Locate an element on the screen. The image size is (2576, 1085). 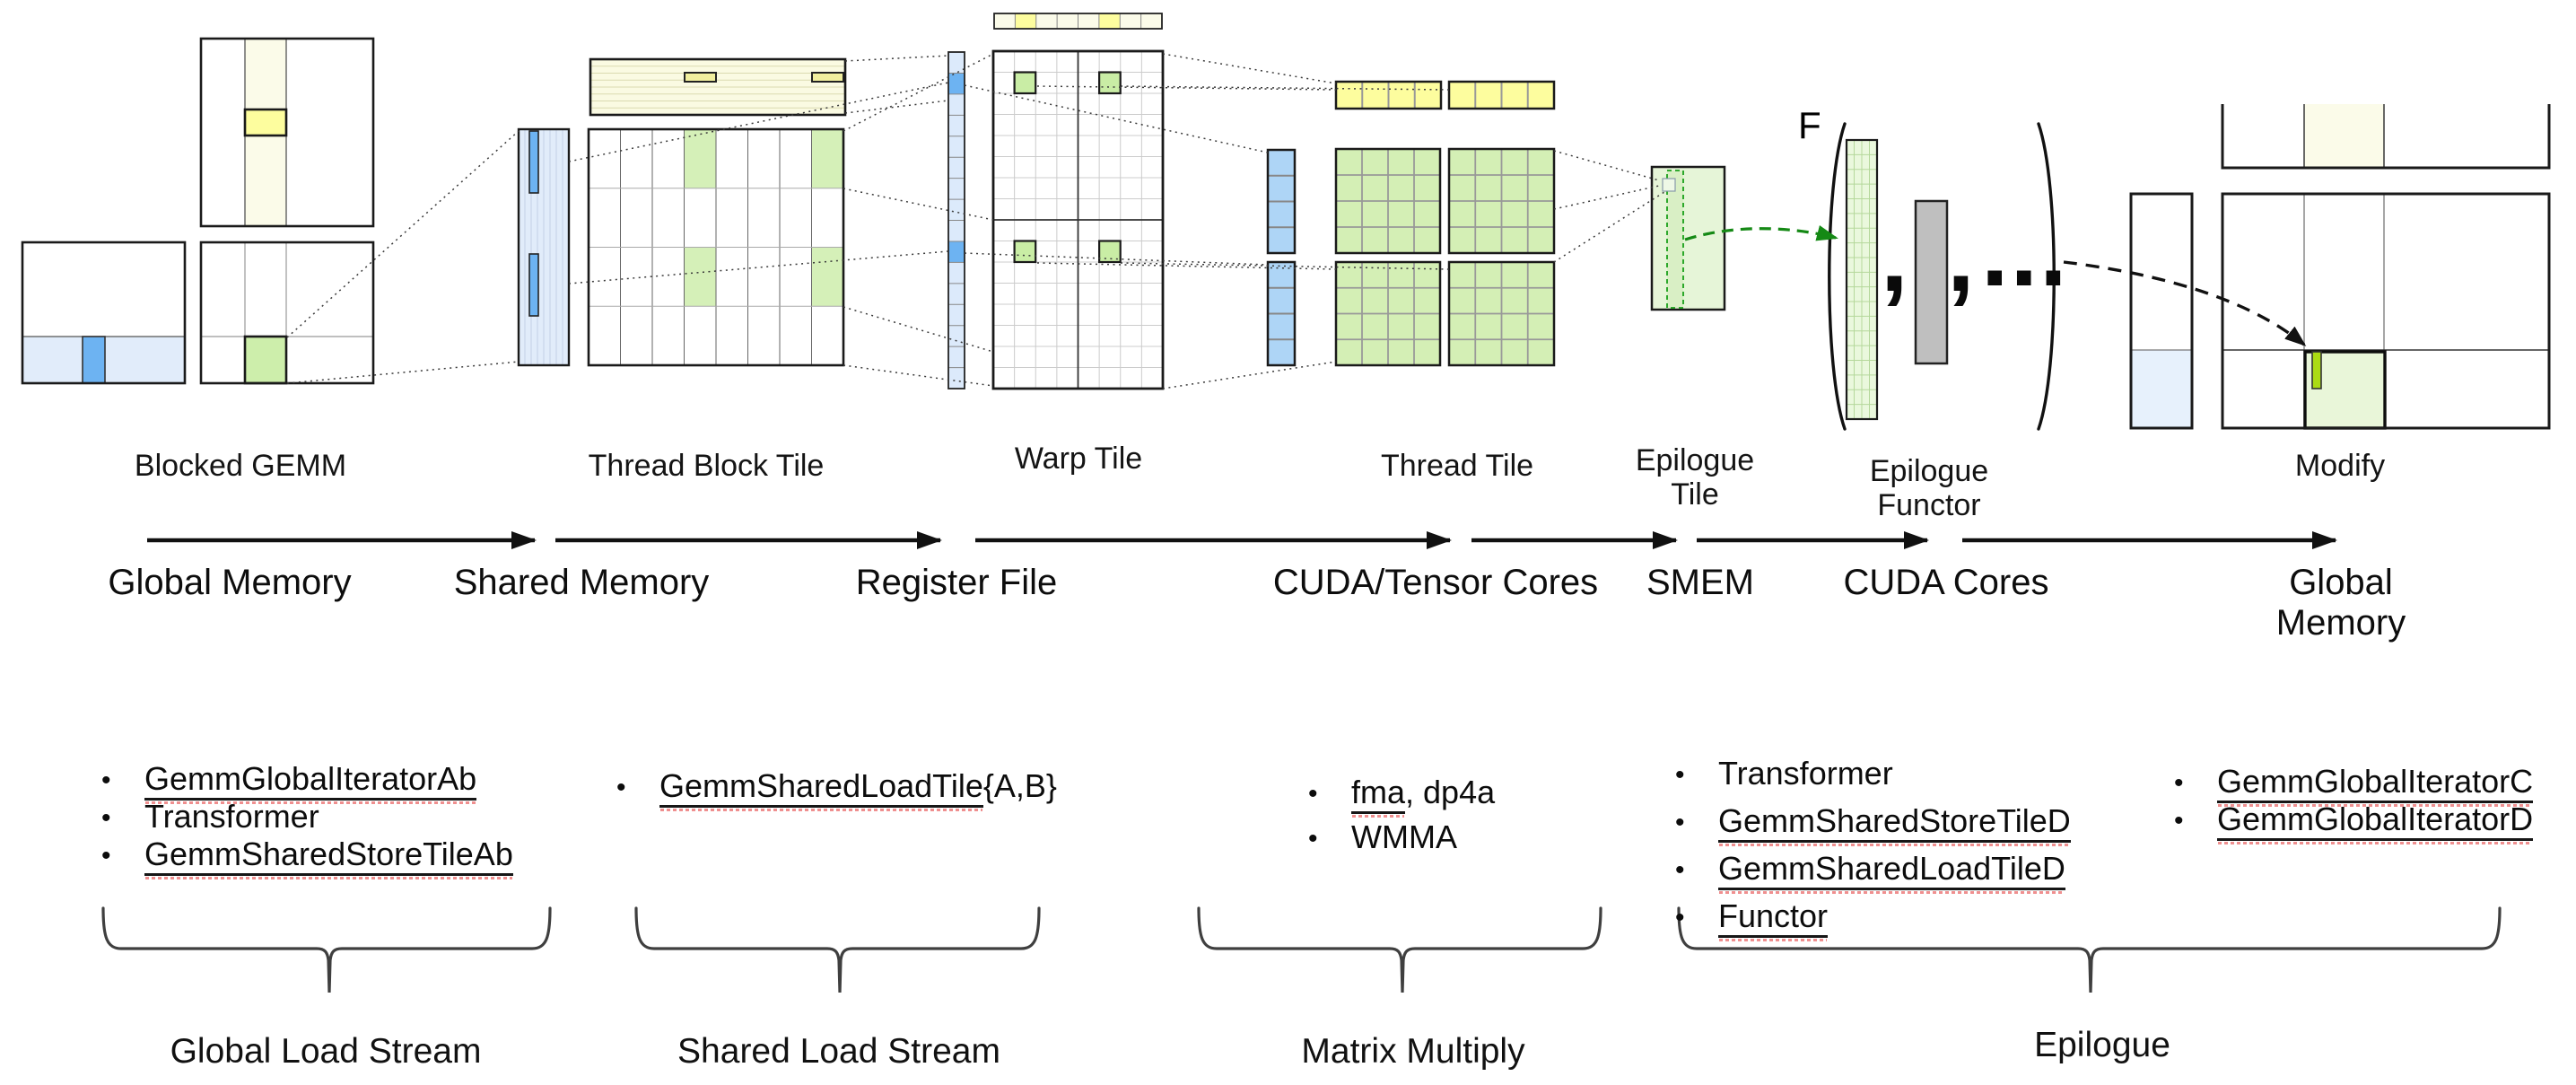
list-item: • GemmGlobalIteratorC is located at coordinates (2349, 783).